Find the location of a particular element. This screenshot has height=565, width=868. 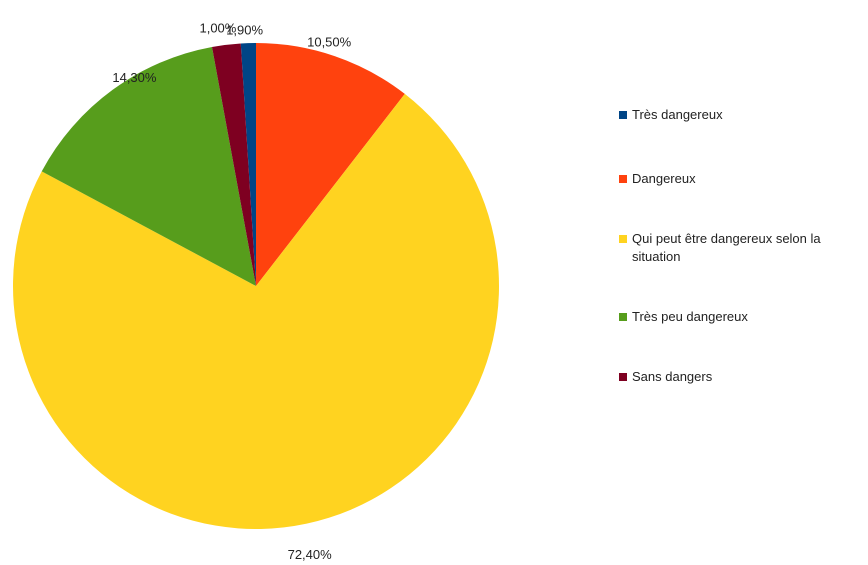

legend-label: Sans dangers is located at coordinates (672, 376).